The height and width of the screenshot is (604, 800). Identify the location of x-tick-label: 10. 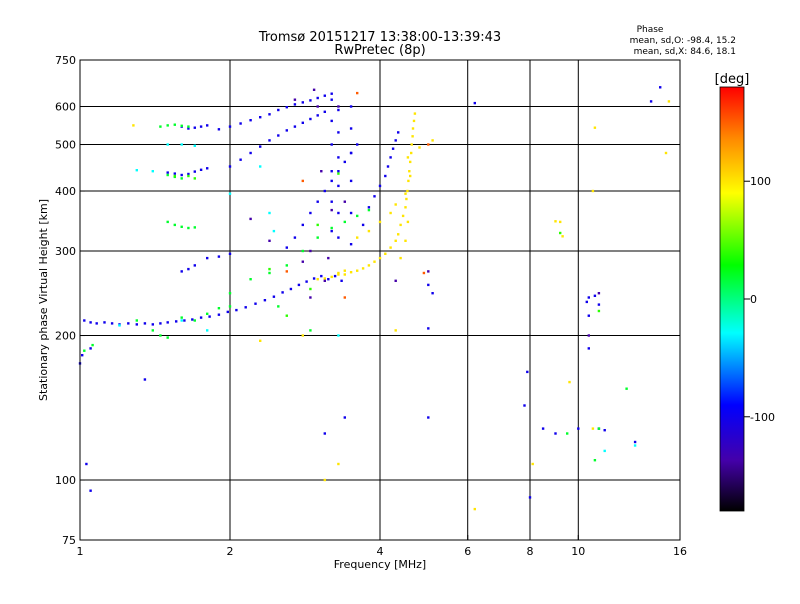
(578, 551).